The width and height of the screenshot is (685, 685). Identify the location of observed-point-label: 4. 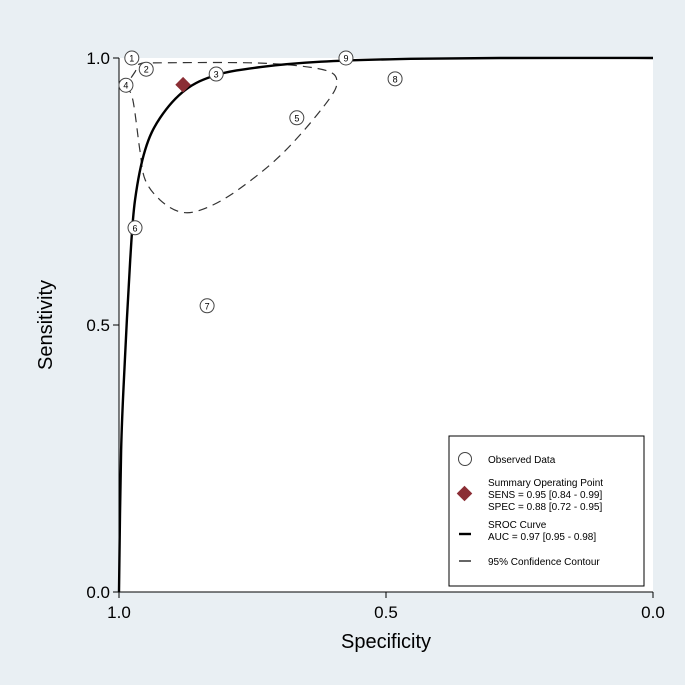
(125, 86).